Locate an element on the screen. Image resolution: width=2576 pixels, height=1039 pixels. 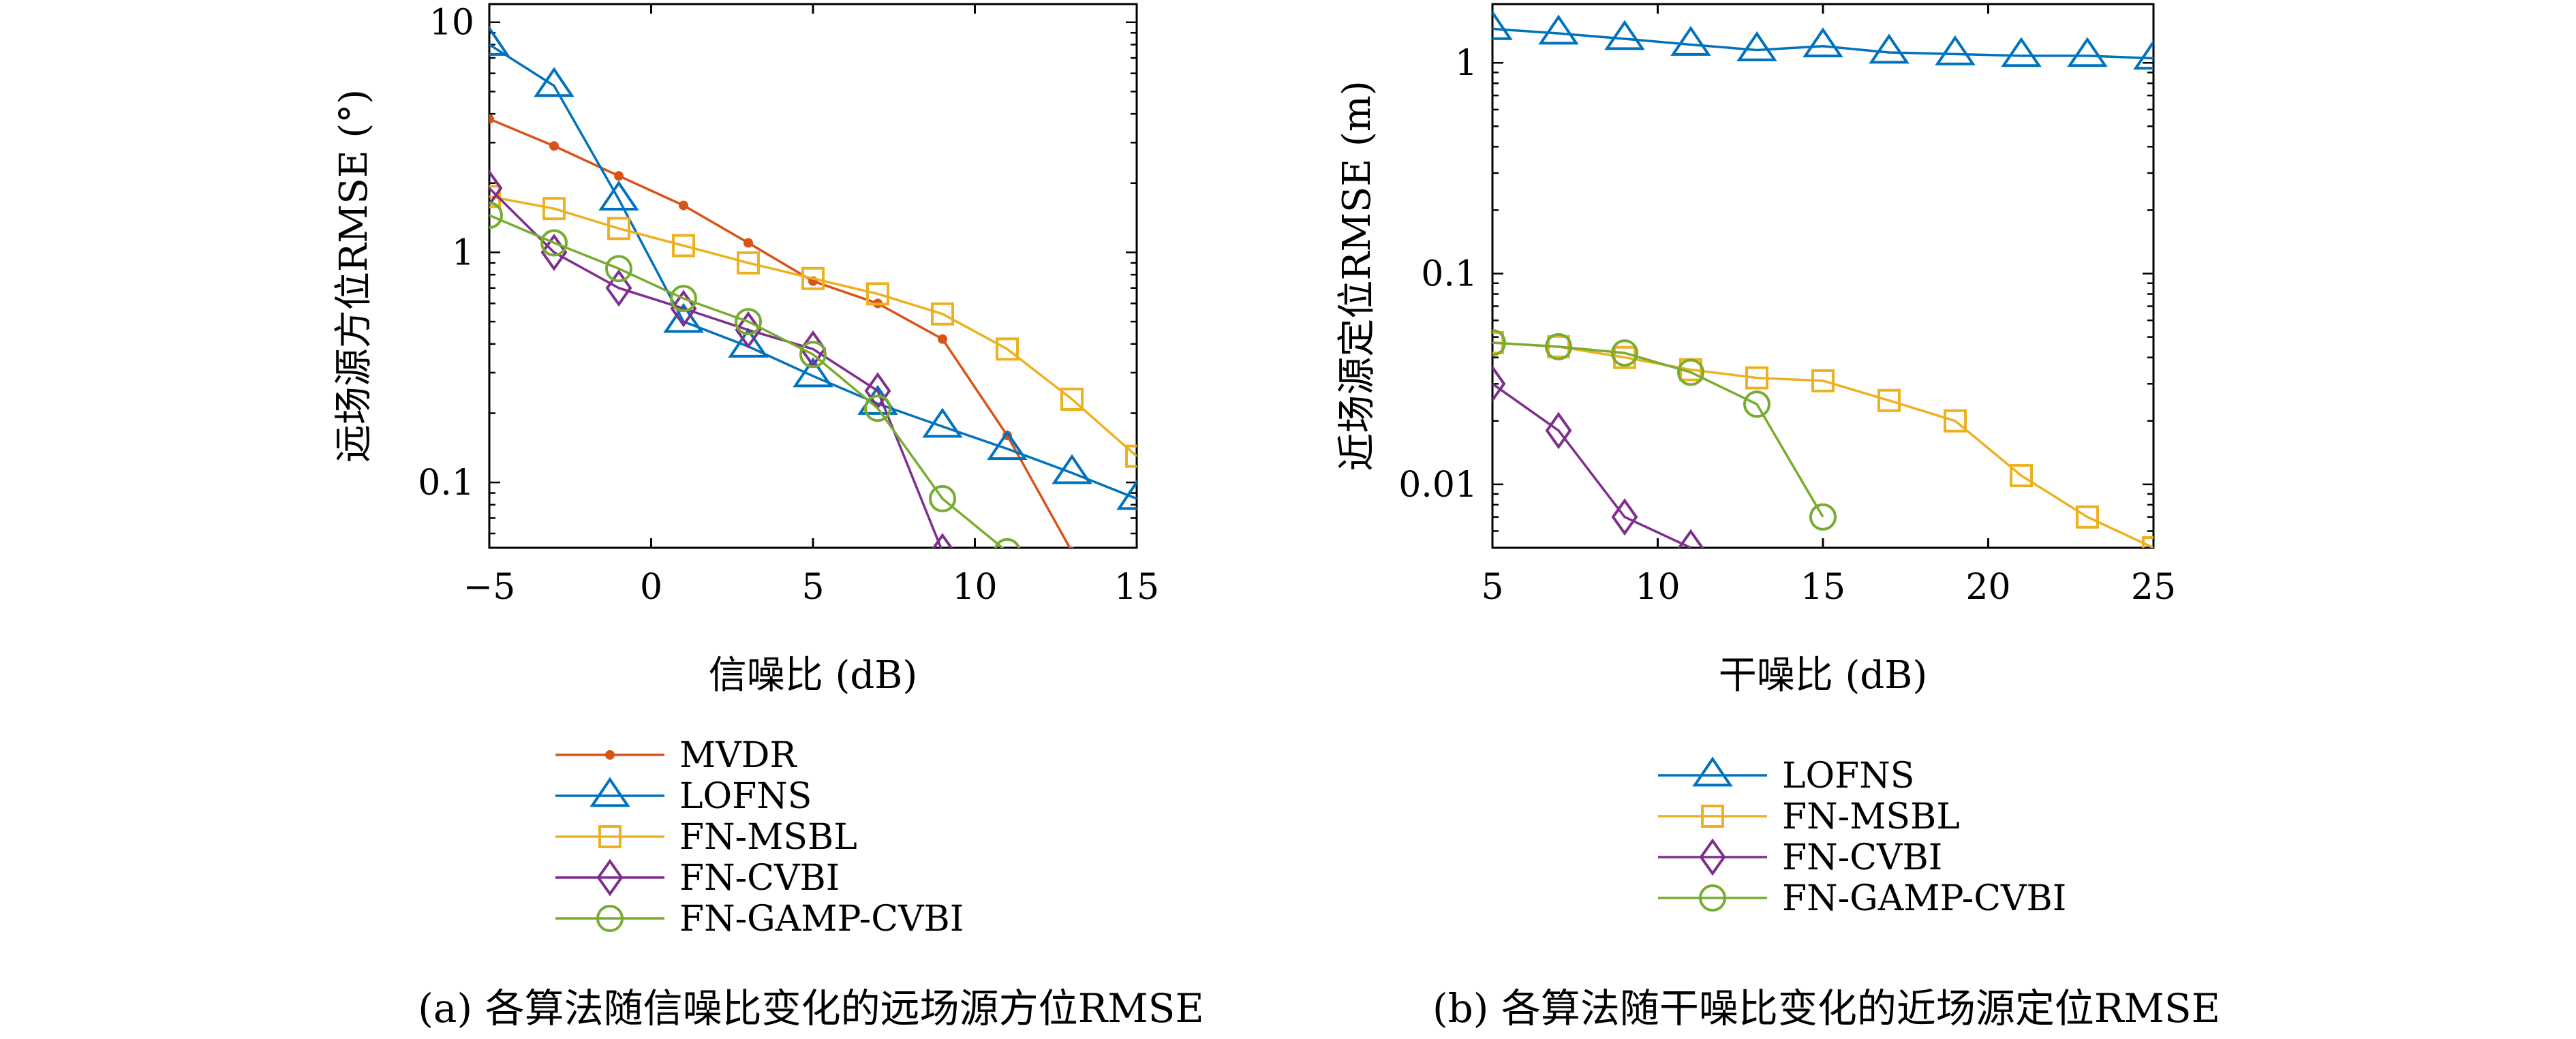
legend-label: FN-MSBL is located at coordinates (1871, 816).